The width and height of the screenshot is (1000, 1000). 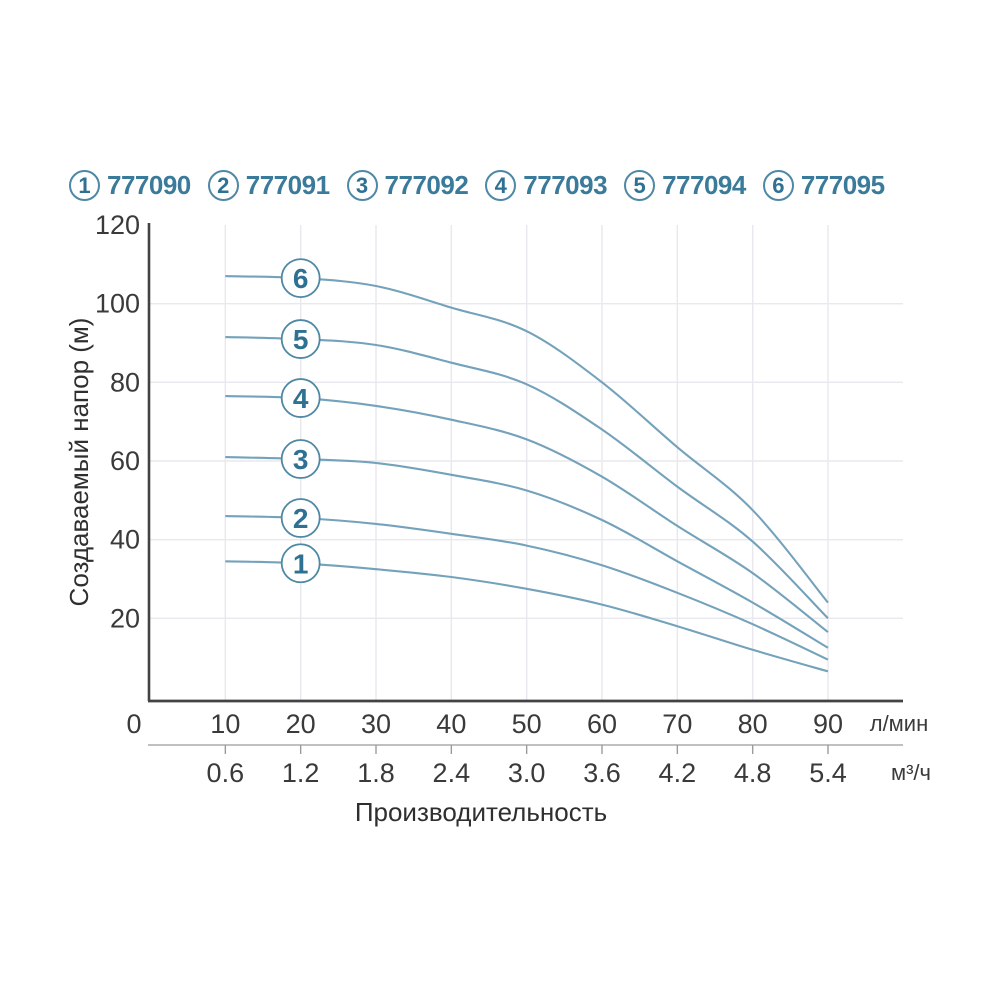 What do you see at coordinates (125, 540) in the screenshot?
I see `y-tick-label: 40` at bounding box center [125, 540].